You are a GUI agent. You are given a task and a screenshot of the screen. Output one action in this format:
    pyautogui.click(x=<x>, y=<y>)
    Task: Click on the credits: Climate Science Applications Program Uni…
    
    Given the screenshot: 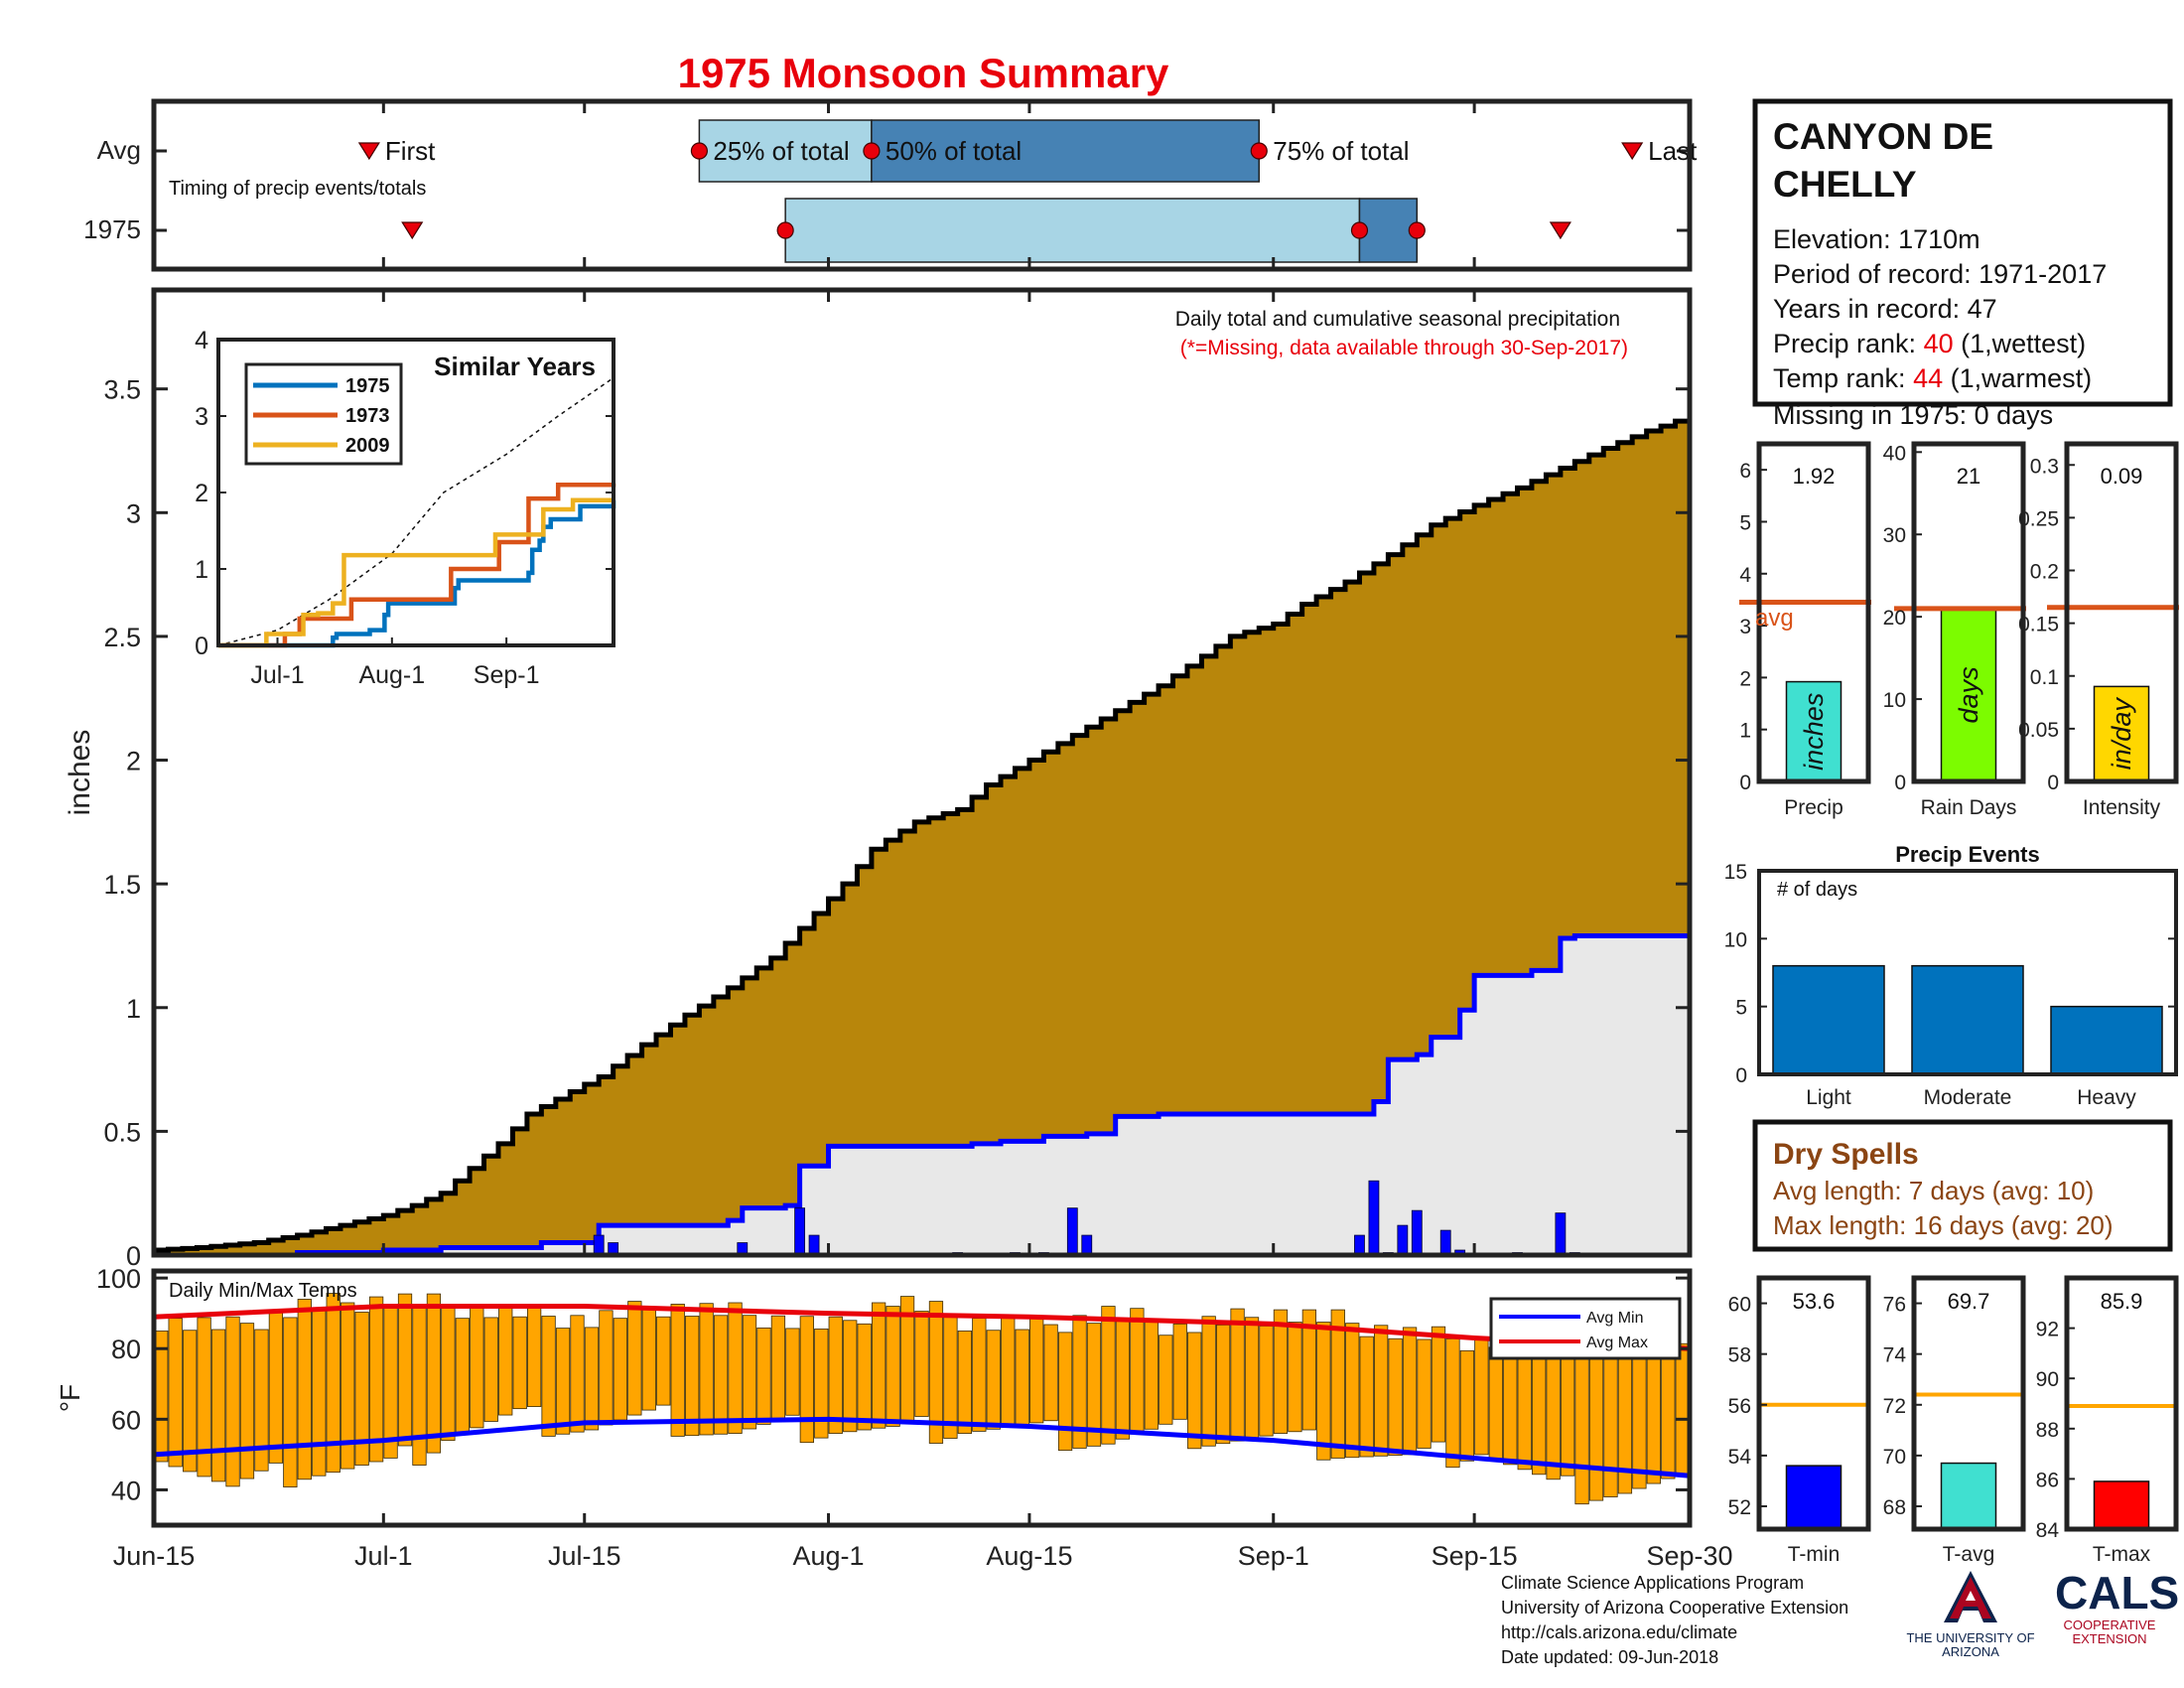 What is the action you would take?
    pyautogui.click(x=1674, y=1620)
    